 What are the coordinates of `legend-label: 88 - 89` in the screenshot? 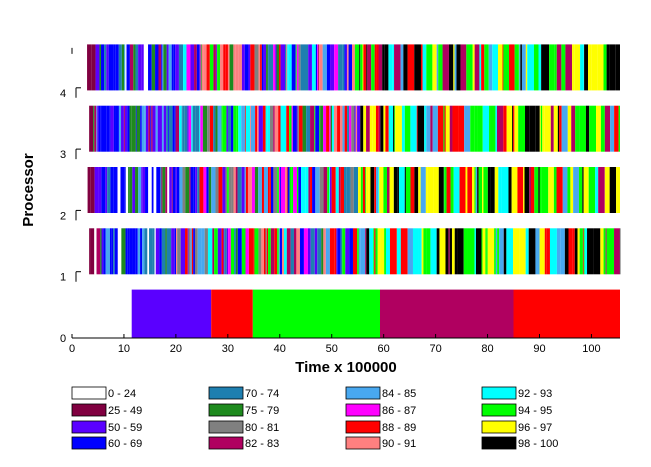 It's located at (399, 428).